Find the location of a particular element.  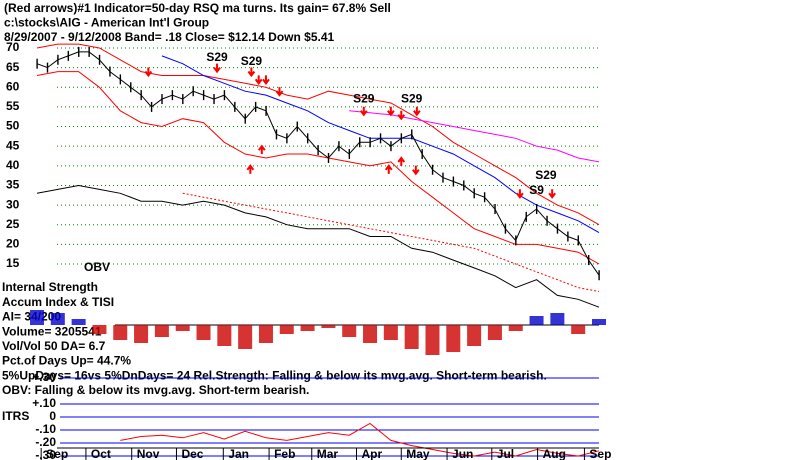

info-line: Internal Strength is located at coordinates (50, 287).